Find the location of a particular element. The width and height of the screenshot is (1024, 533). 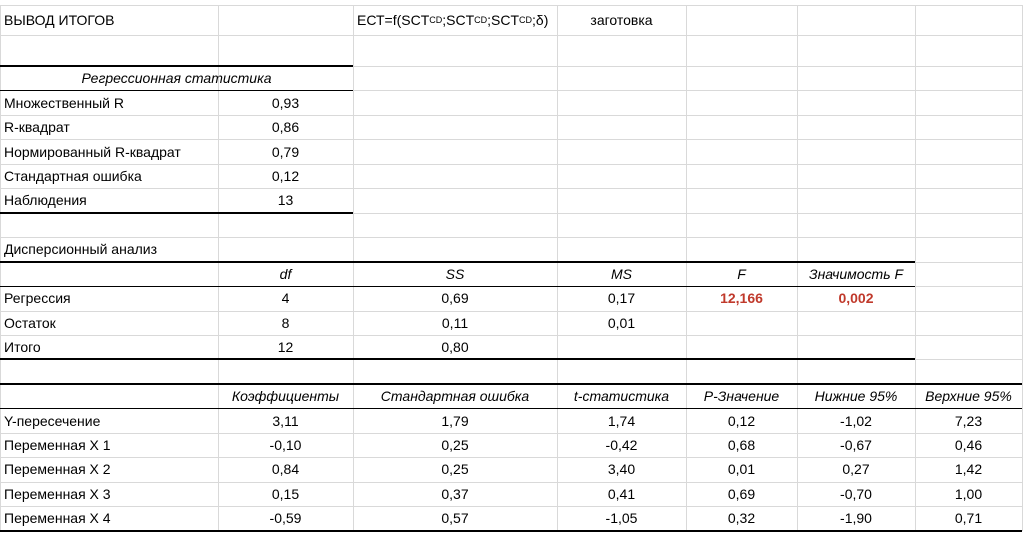

value: 1,00 is located at coordinates (968, 493).